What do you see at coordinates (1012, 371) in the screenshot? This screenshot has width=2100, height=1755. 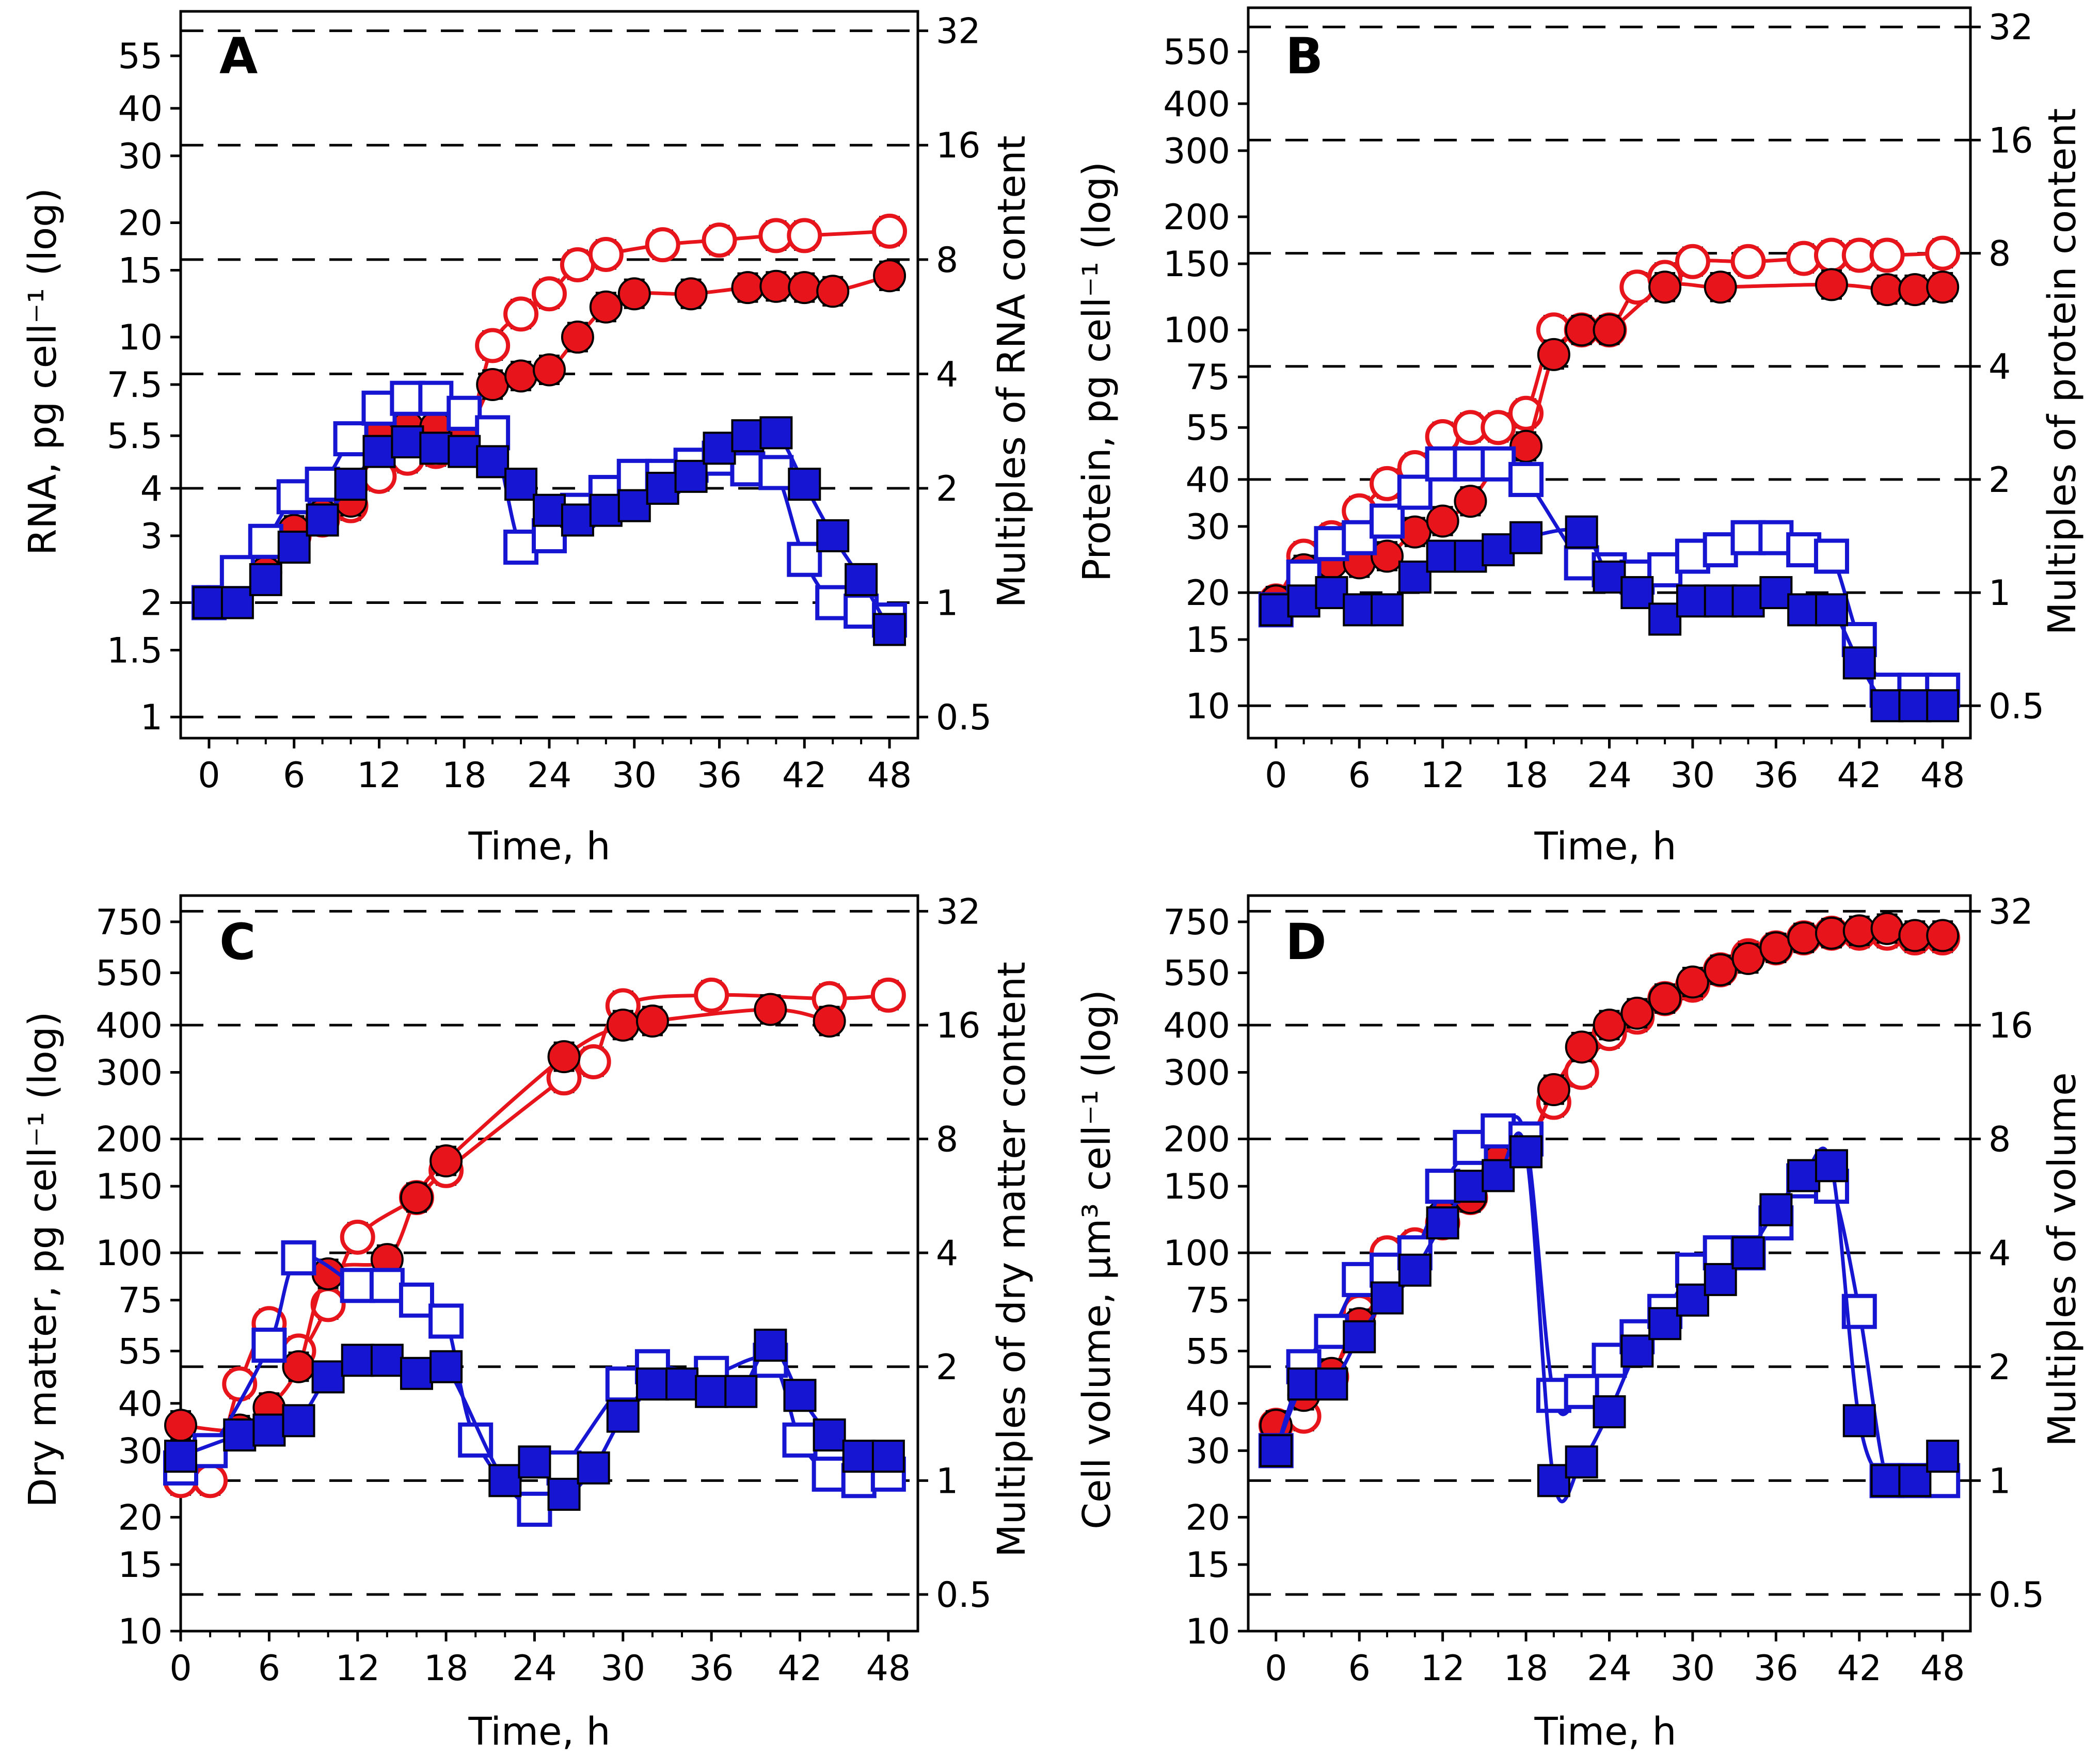 I see `y2-axis-title: Multiples of RNA content` at bounding box center [1012, 371].